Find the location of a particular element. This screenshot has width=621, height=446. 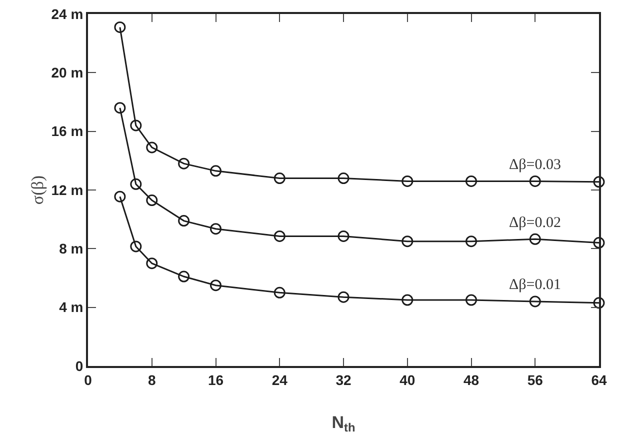

x-tick-label: 48 is located at coordinates (471, 380).